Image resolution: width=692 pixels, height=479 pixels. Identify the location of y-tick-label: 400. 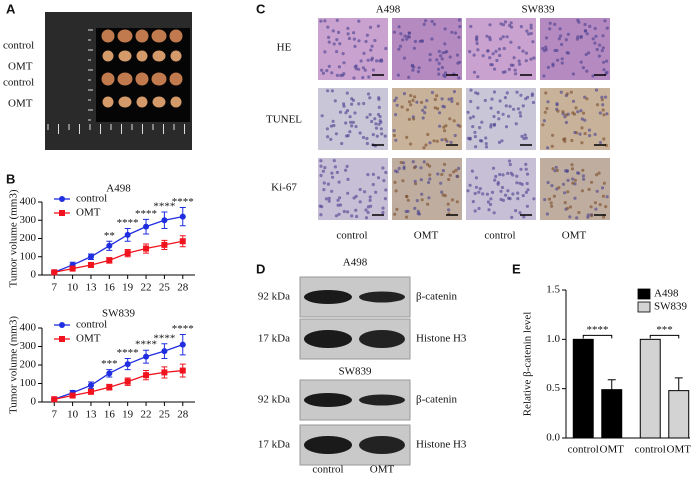
(28, 328).